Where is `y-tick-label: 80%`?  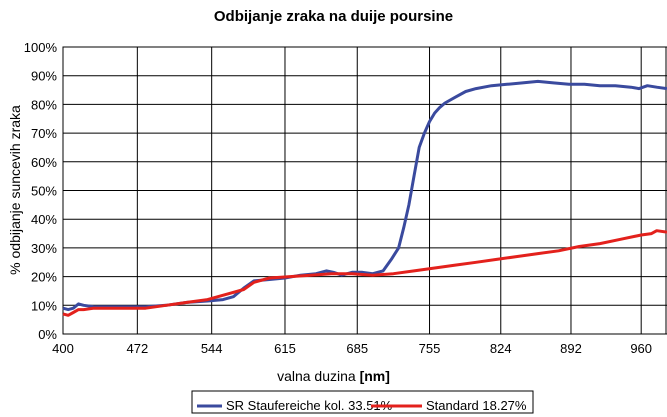
y-tick-label: 80% is located at coordinates (44, 104).